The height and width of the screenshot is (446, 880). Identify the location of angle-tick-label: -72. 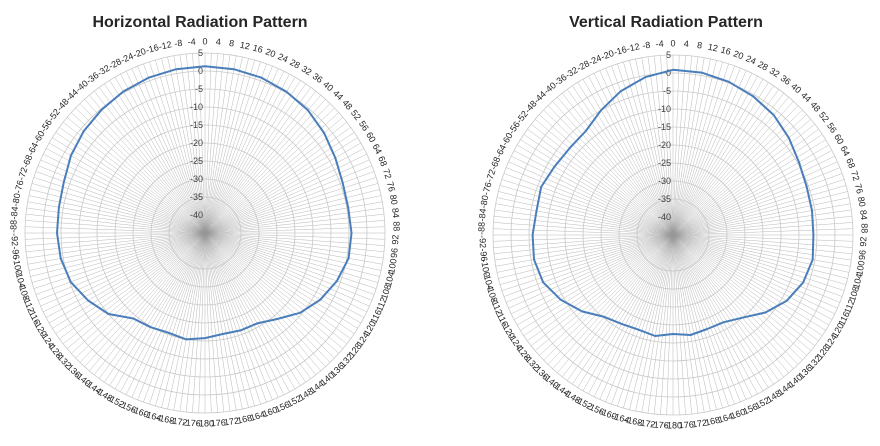
(23, 173).